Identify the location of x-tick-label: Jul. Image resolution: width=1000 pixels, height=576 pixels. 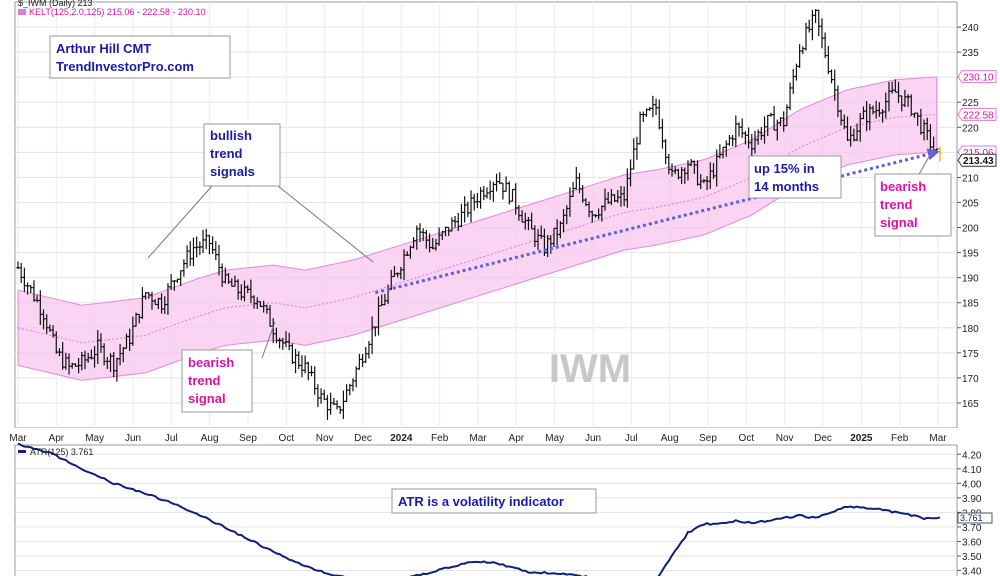
(631, 438).